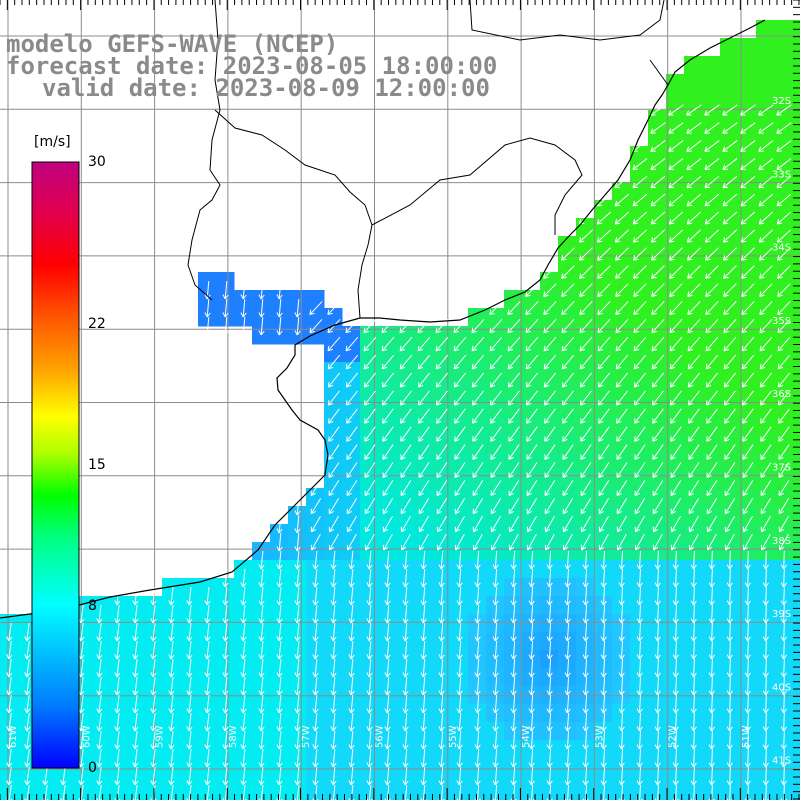  What do you see at coordinates (781, 394) in the screenshot?
I see `lat-label-36s: 36S` at bounding box center [781, 394].